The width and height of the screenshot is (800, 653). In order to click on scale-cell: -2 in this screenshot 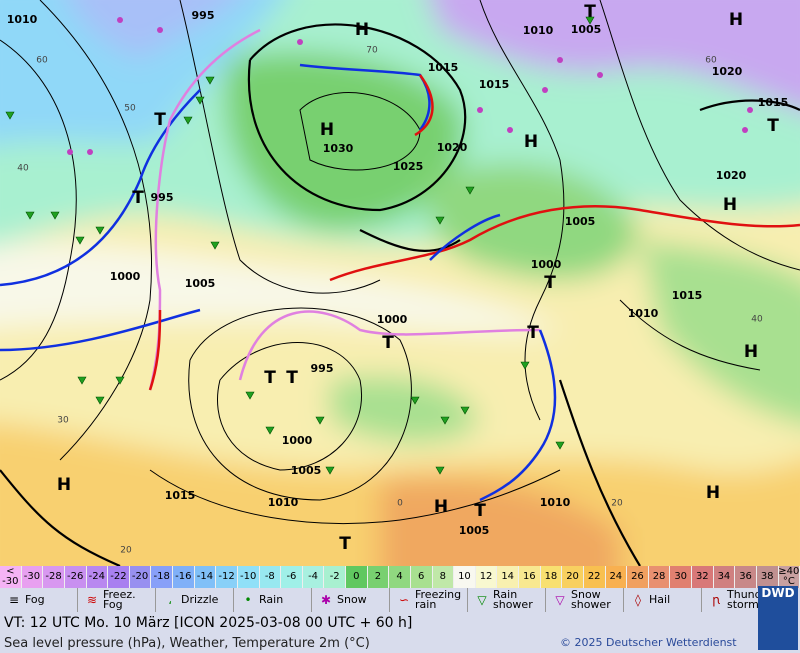, I will do `click(335, 577)`.